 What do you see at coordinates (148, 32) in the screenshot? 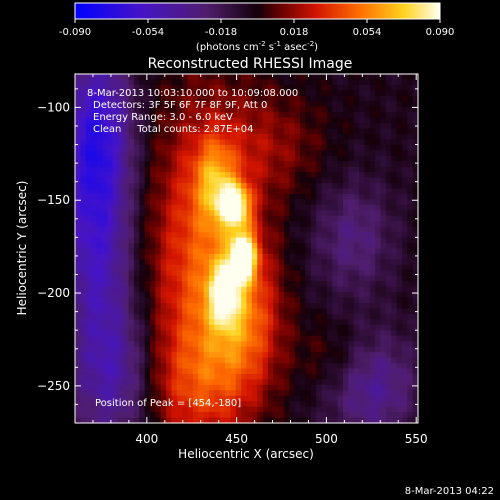
I see `colorbar-tick-label: -0.054` at bounding box center [148, 32].